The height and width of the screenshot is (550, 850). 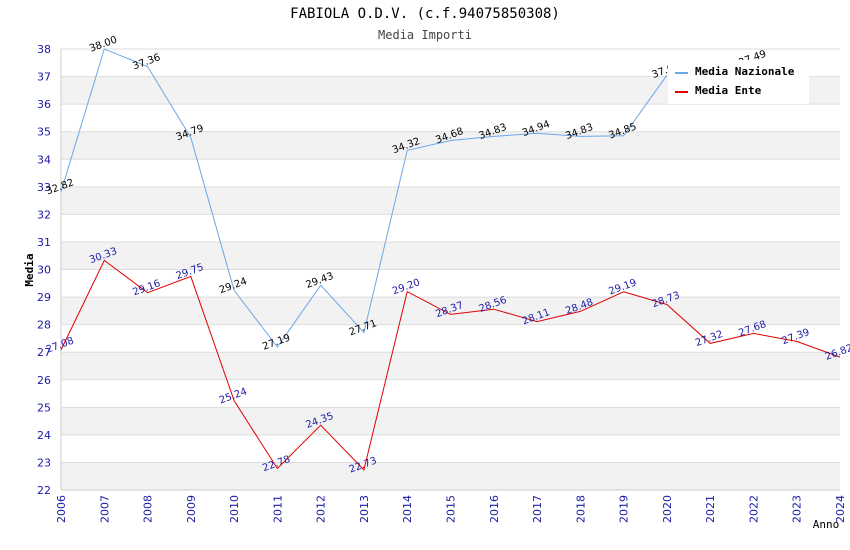 What do you see at coordinates (745, 71) in the screenshot?
I see `legend-label-media-nazionale: Media Nazionale` at bounding box center [745, 71].